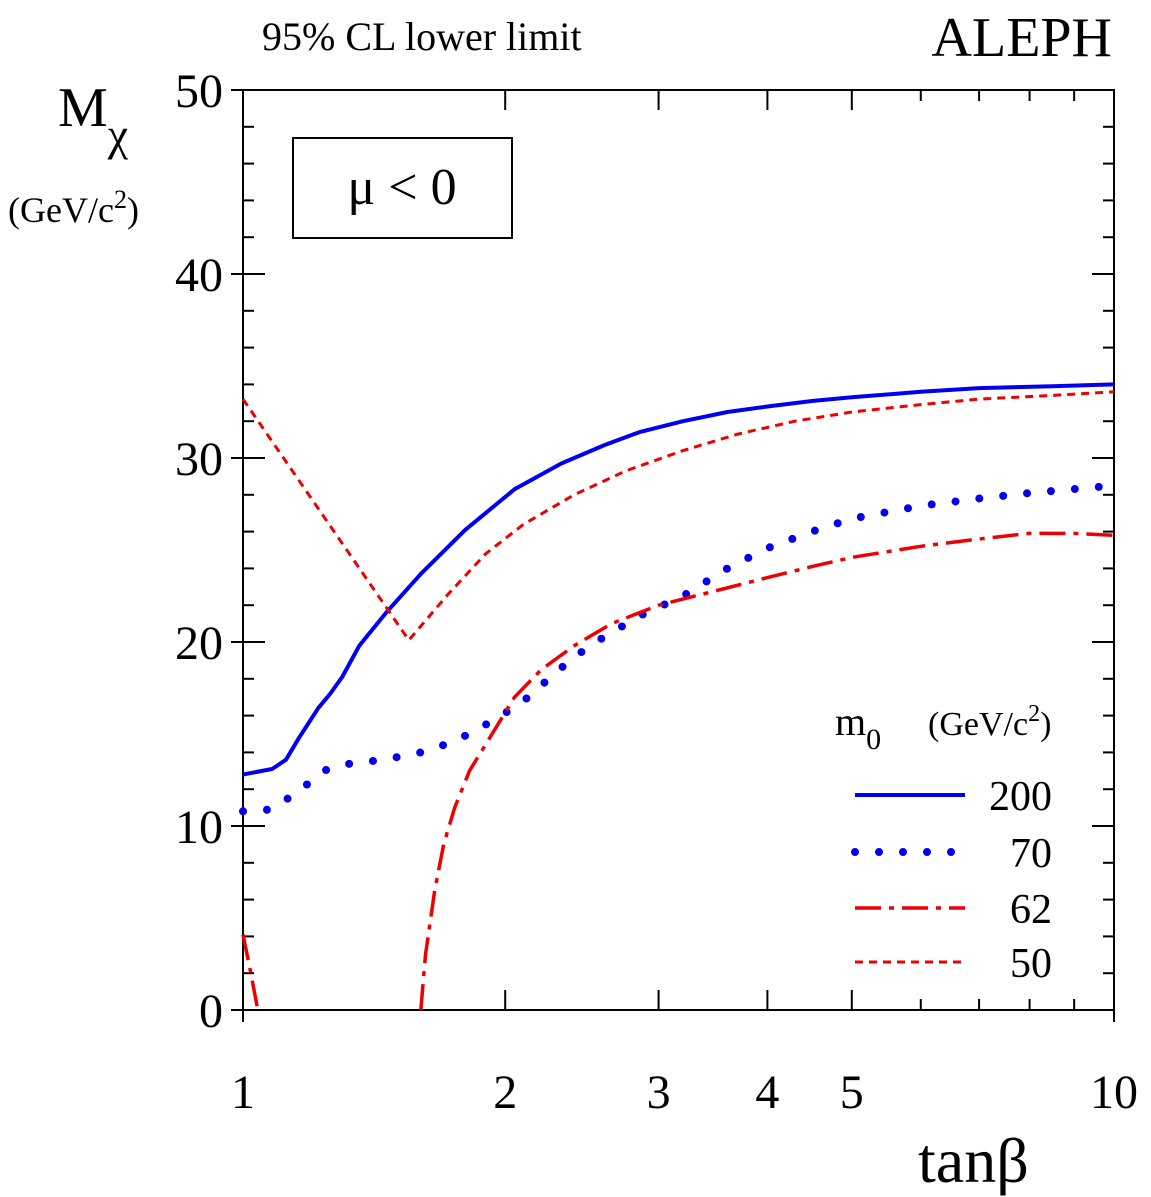 The height and width of the screenshot is (1197, 1151). Describe the element at coordinates (852, 1092) in the screenshot. I see `x-tick-label: 5` at that location.